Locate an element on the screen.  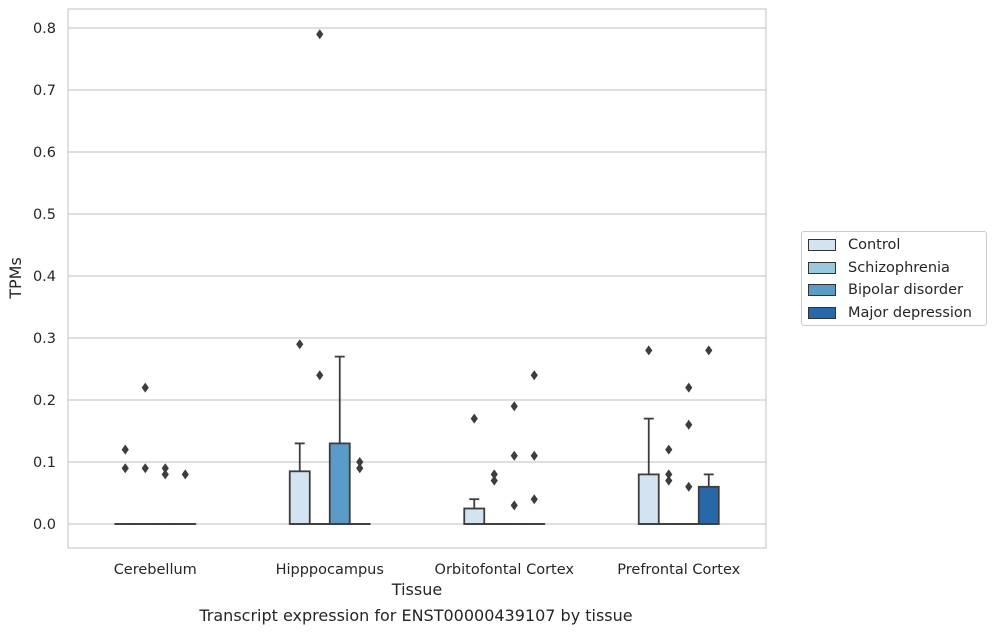
legend-item-schizophrenia: Schizophrenia is located at coordinates (879, 268).